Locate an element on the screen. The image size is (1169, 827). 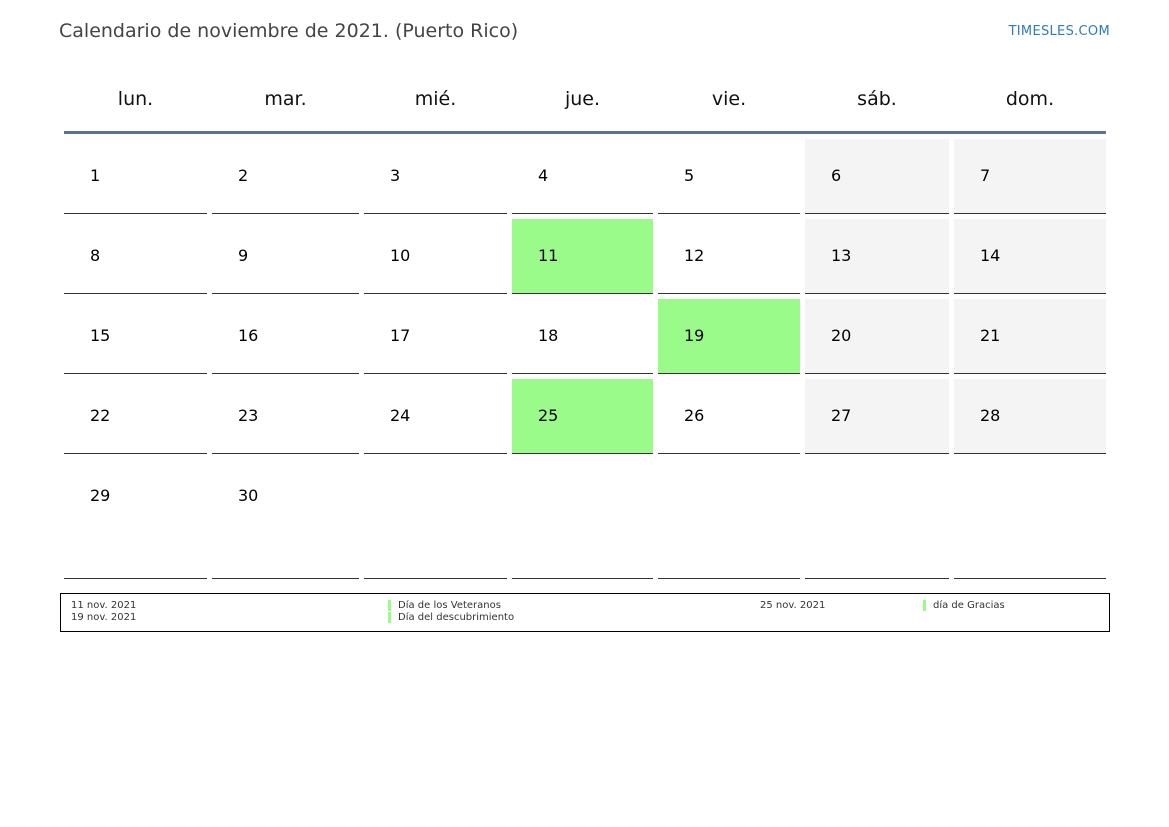
day-cell: 28 is located at coordinates (1030, 416).